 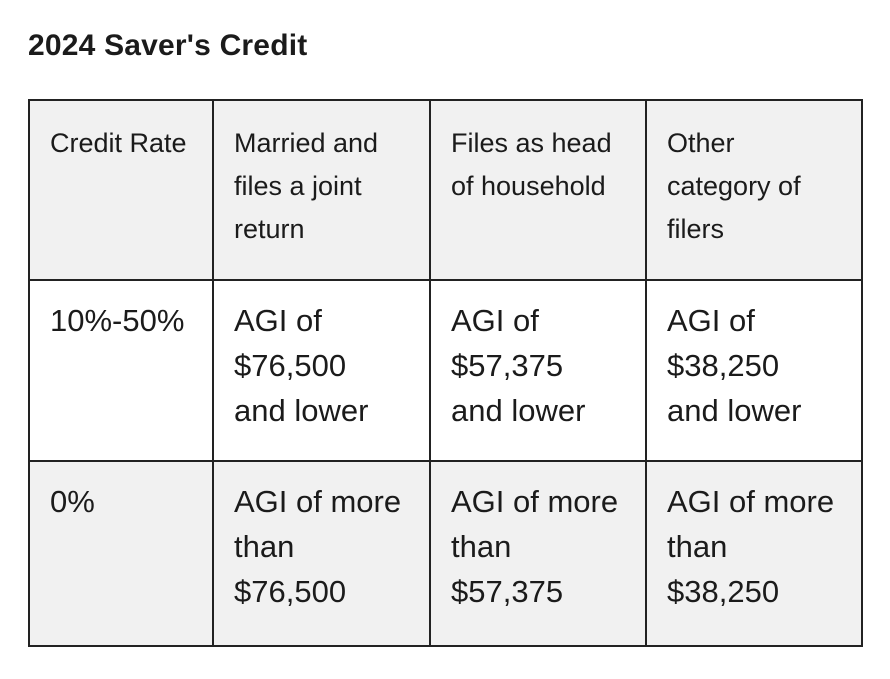 What do you see at coordinates (528, 186) in the screenshot?
I see `header-line: of household` at bounding box center [528, 186].